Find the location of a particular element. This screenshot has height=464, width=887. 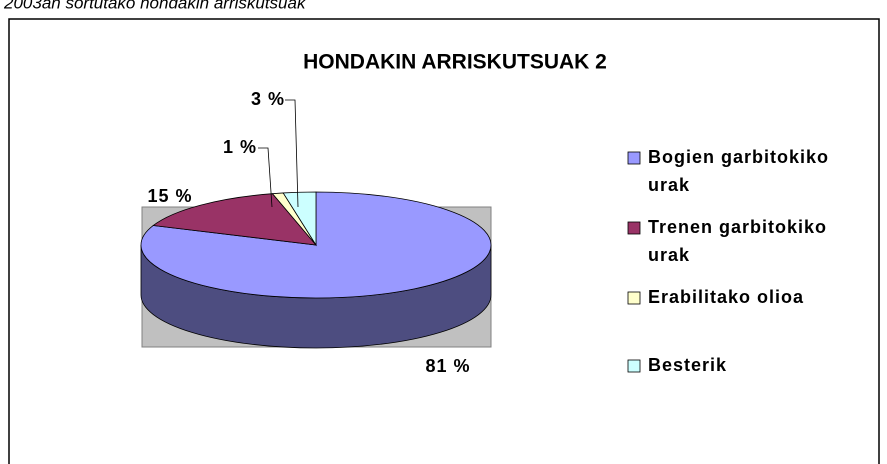

data-label: 15 % is located at coordinates (169, 196).